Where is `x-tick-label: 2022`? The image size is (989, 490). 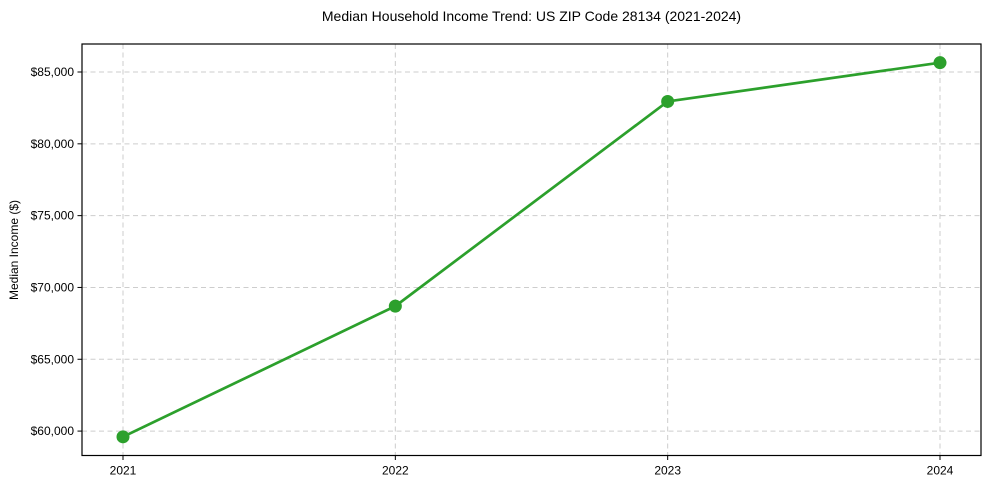 x-tick-label: 2022 is located at coordinates (395, 471).